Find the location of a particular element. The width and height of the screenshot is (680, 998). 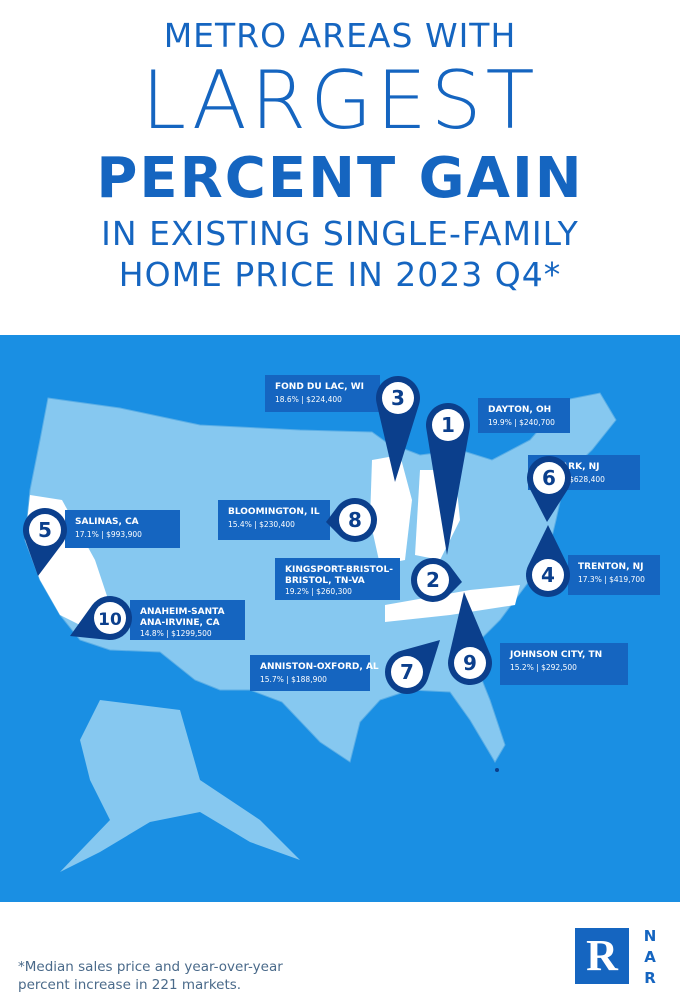

pin is located at coordinates (448, 479).